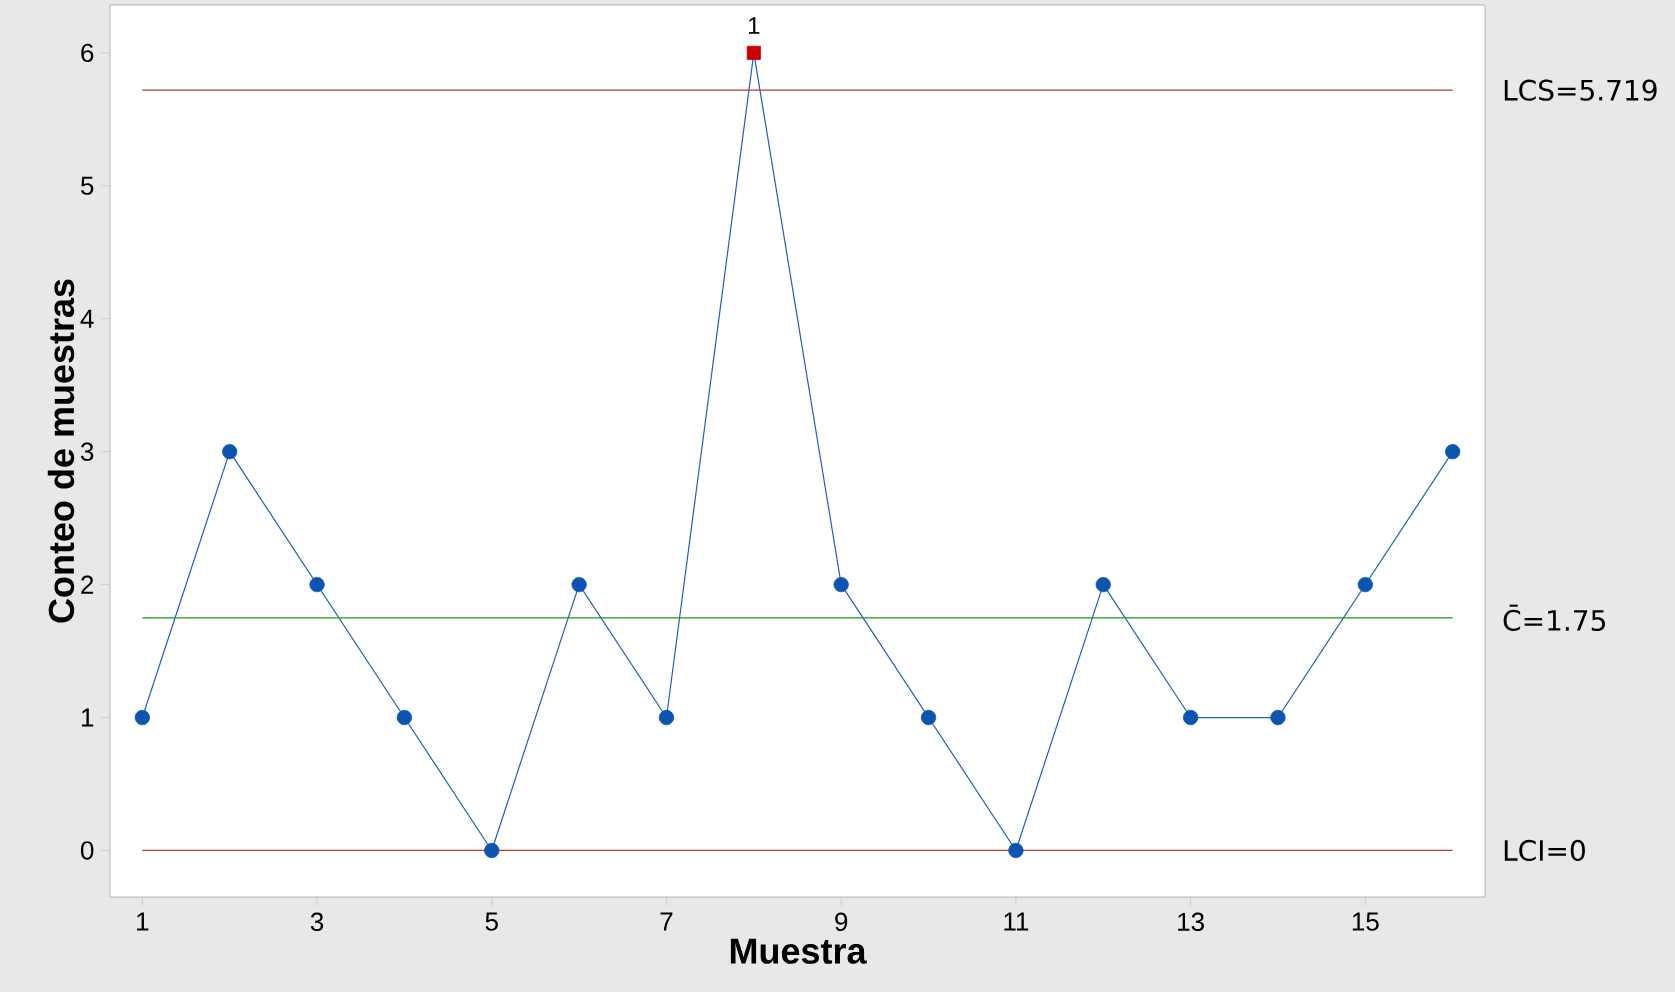 Image resolution: width=1675 pixels, height=992 pixels. What do you see at coordinates (317, 922) in the screenshot?
I see `x-tick-label: 3` at bounding box center [317, 922].